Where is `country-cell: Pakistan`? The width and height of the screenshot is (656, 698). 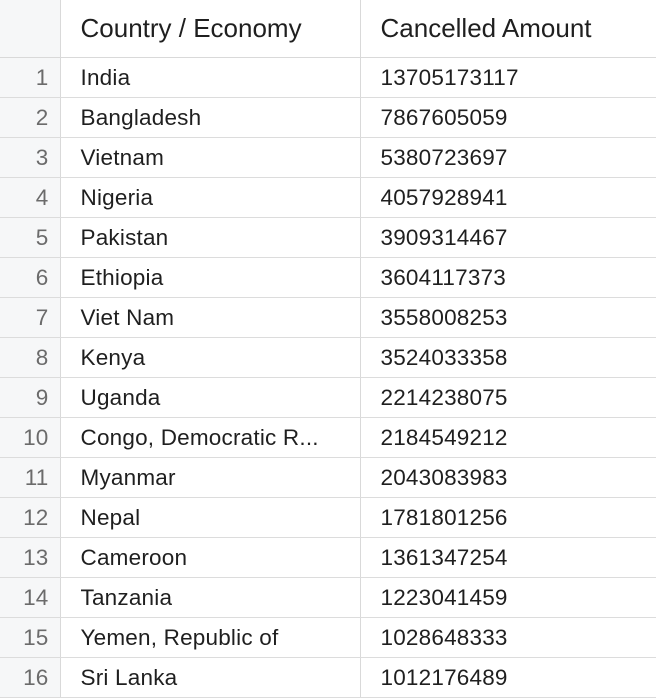 country-cell: Pakistan is located at coordinates (210, 237).